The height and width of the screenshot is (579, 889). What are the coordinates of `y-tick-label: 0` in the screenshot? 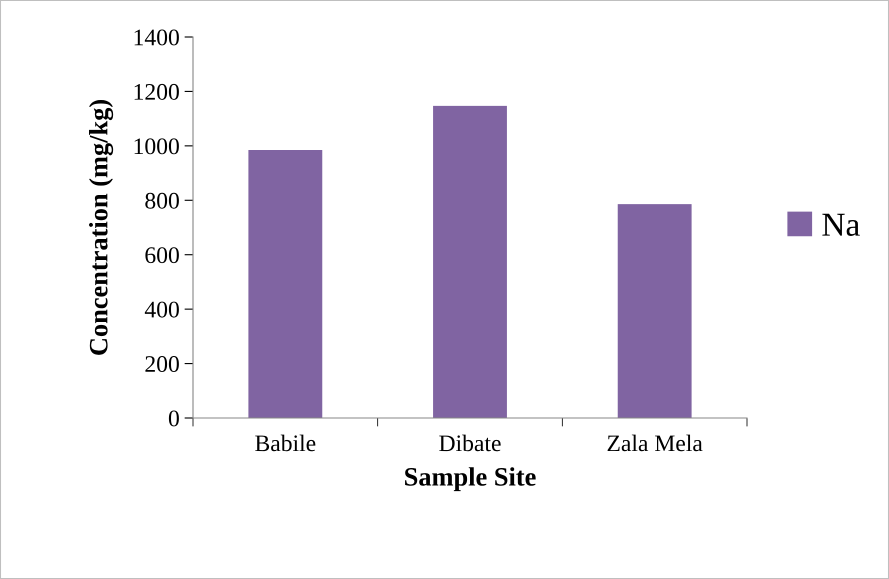 It's located at (173, 418).